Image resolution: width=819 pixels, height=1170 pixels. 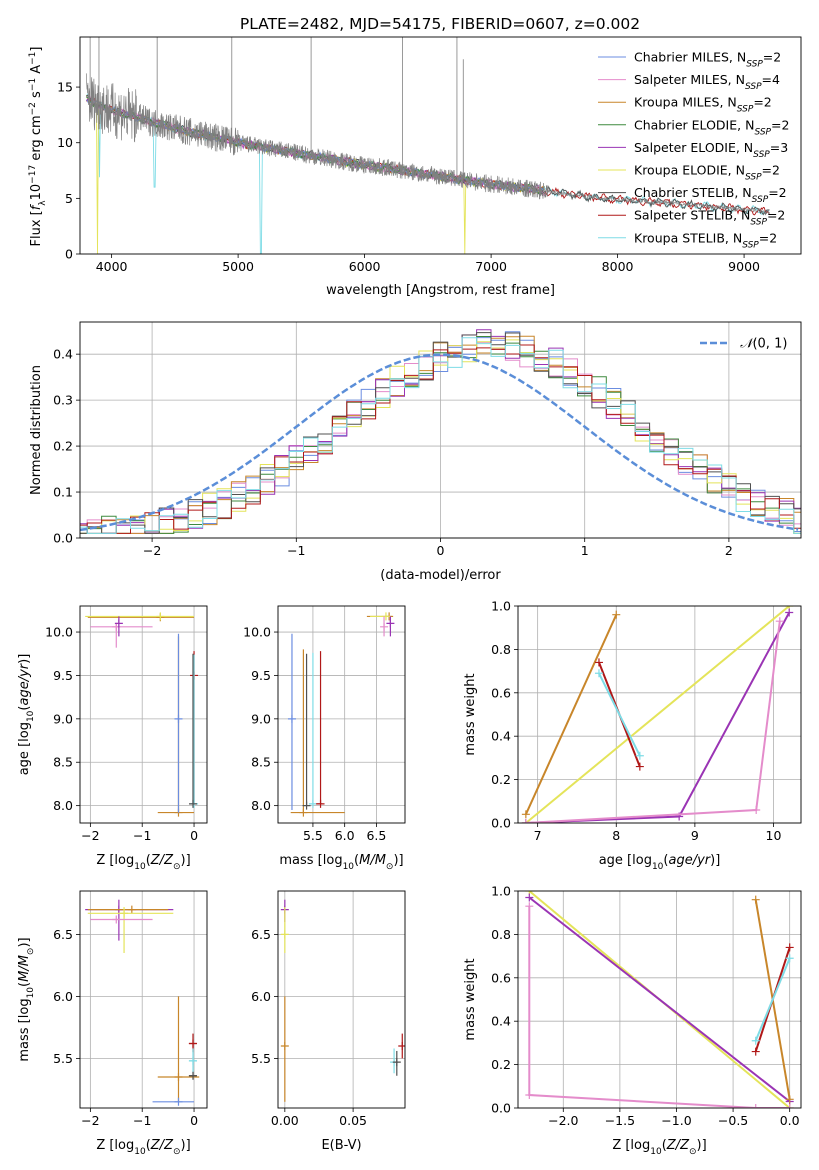 I want to click on x-tick-label: 7000, so click(x=491, y=266).